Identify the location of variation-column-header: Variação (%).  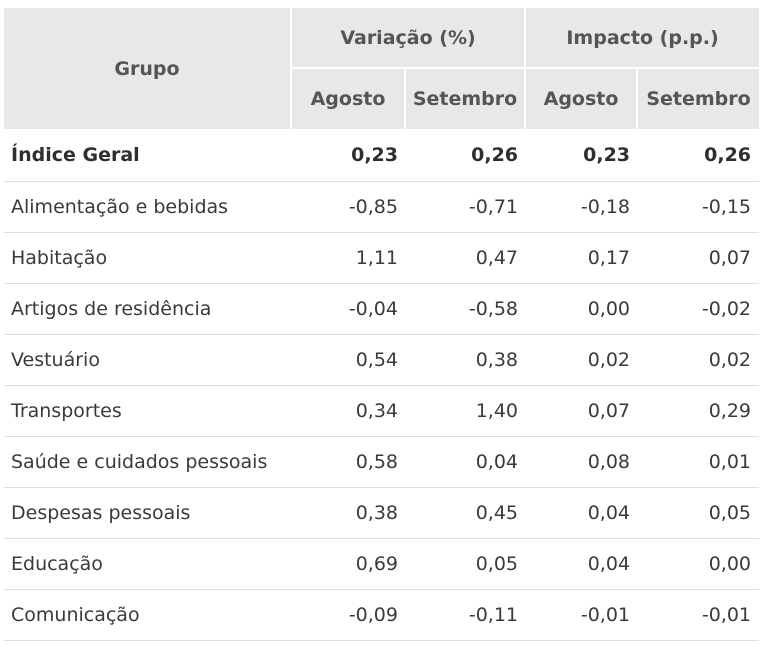
(409, 38).